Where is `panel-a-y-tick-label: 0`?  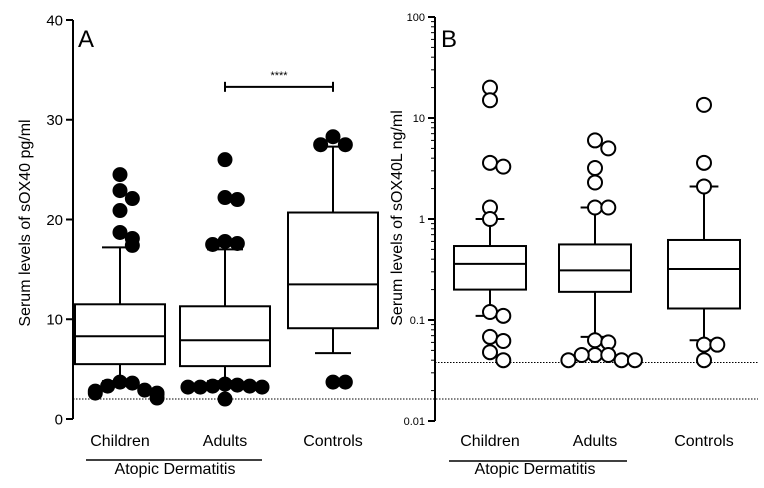
panel-a-y-tick-label: 0 is located at coordinates (59, 419).